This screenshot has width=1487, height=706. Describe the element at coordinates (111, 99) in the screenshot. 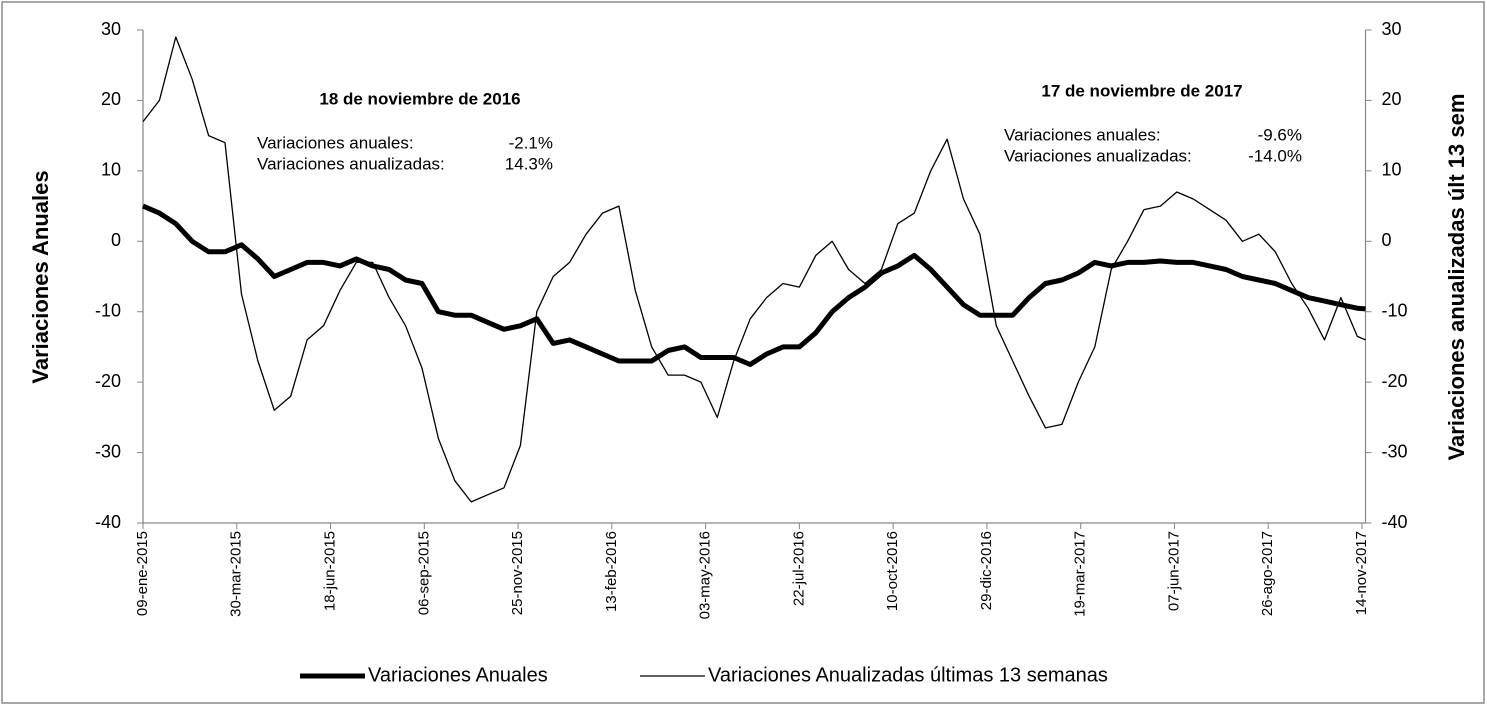

I see `y-tick-label: 20` at that location.